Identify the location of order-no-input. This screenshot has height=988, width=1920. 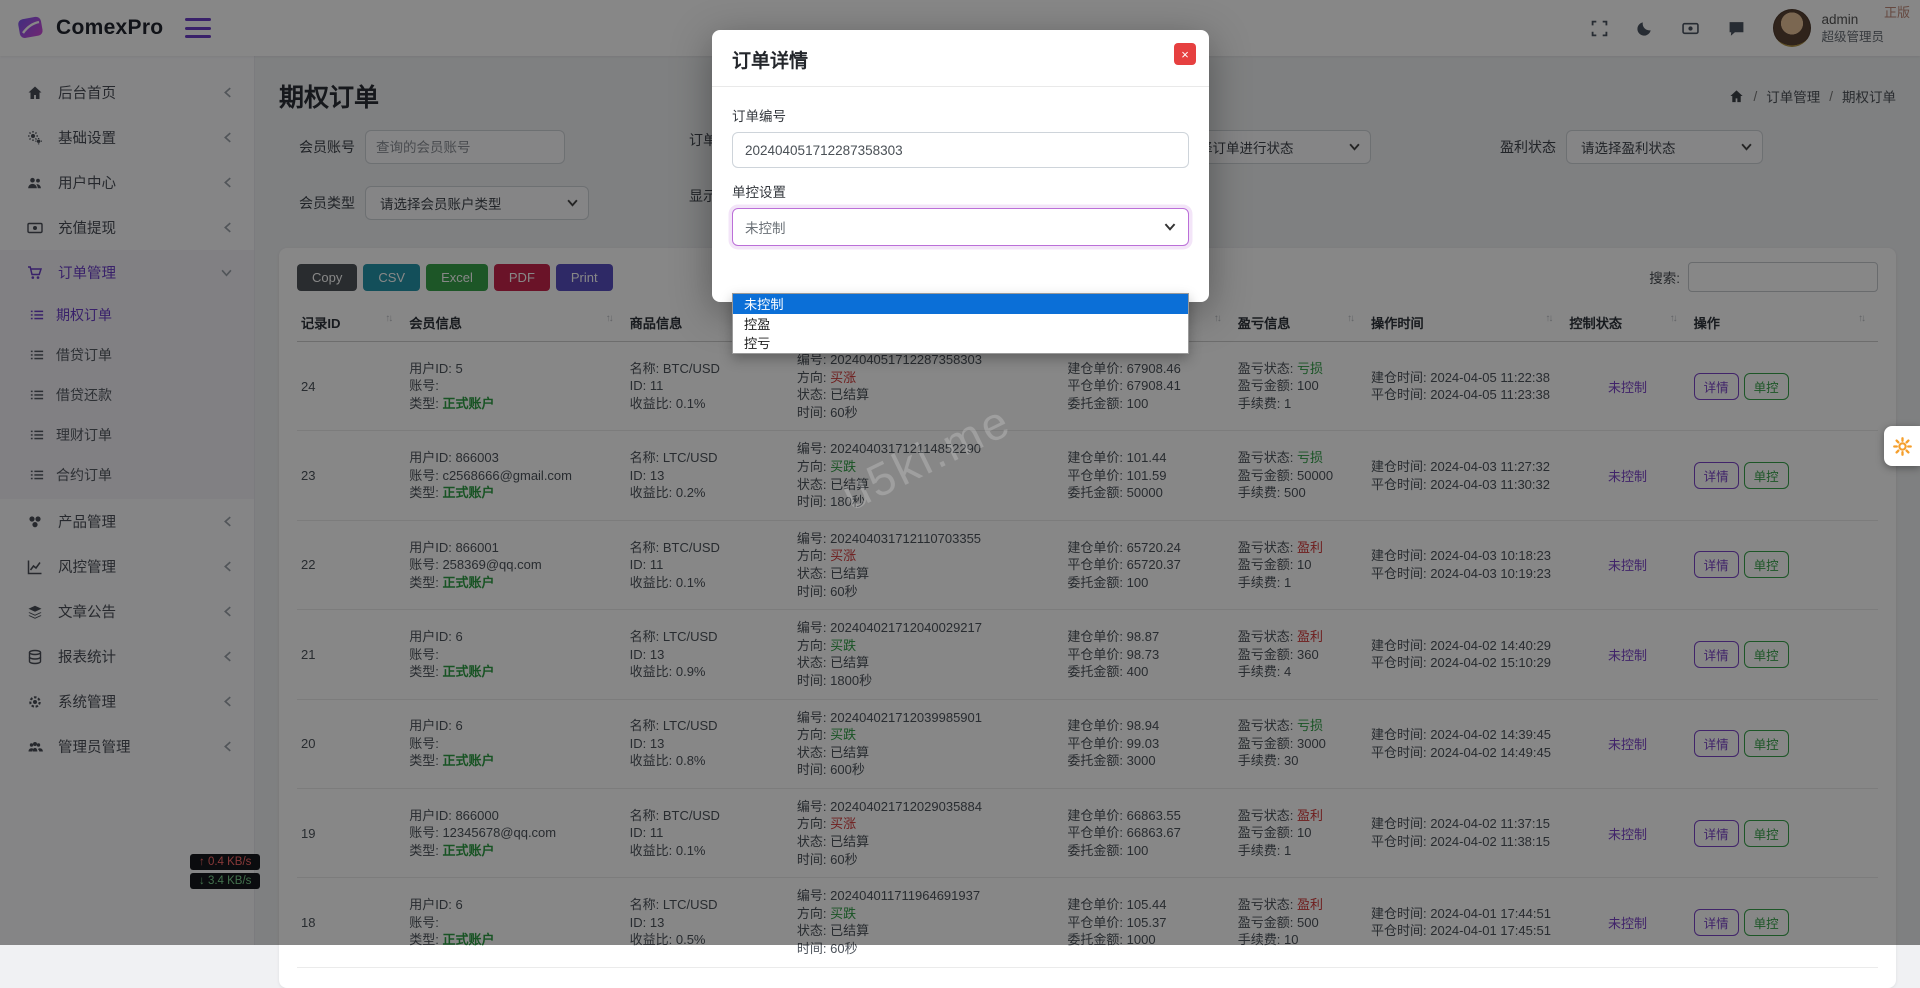
(960, 150).